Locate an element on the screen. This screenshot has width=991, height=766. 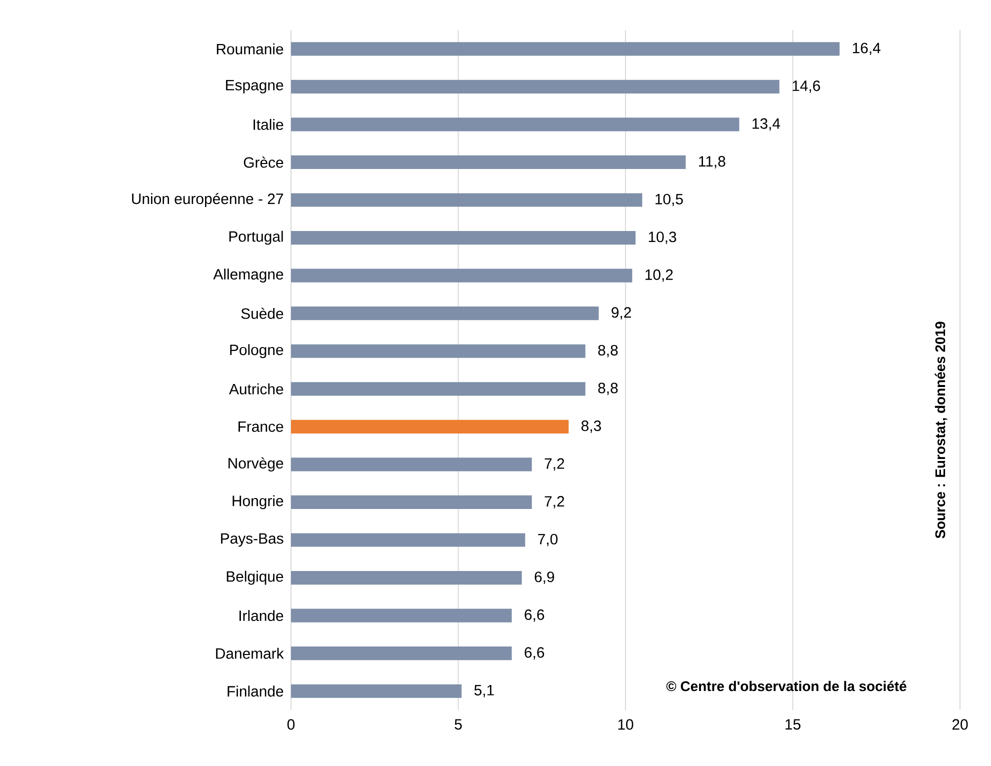
data-label: 7,0 is located at coordinates (548, 540).